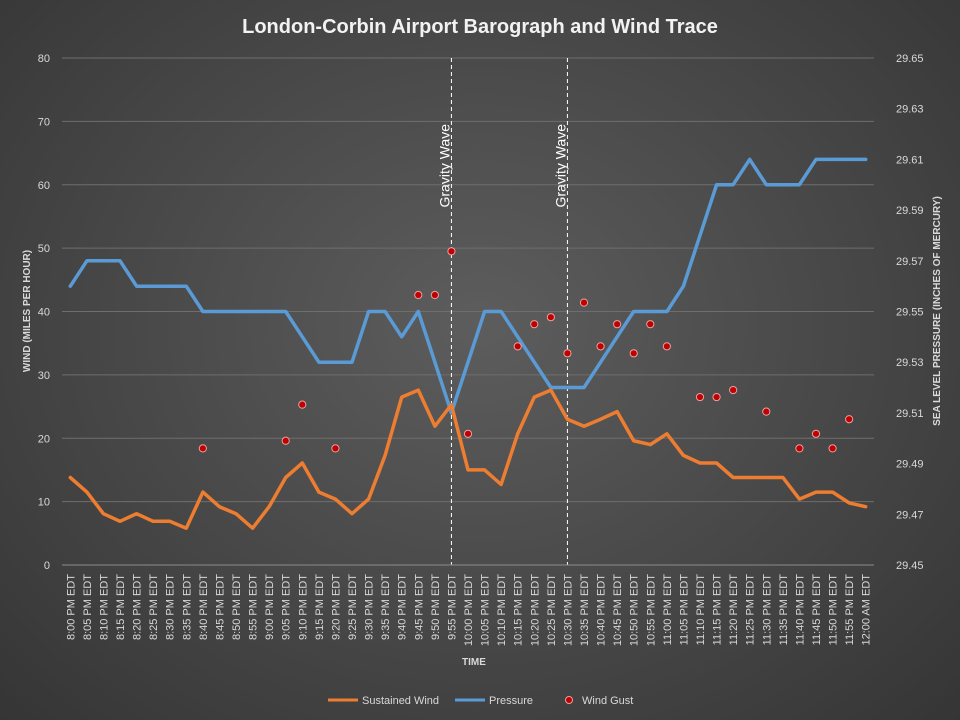 This screenshot has width=960, height=720. I want to click on x-tick-label: 8:05 PM EDT, so click(88, 607).